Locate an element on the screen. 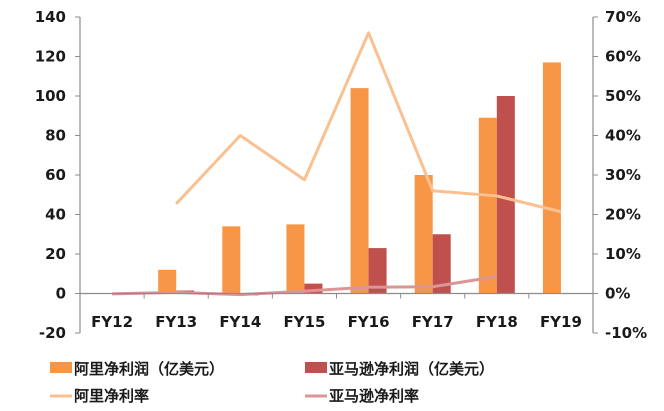 The image size is (664, 411). right-tick-label: -10% is located at coordinates (626, 333).